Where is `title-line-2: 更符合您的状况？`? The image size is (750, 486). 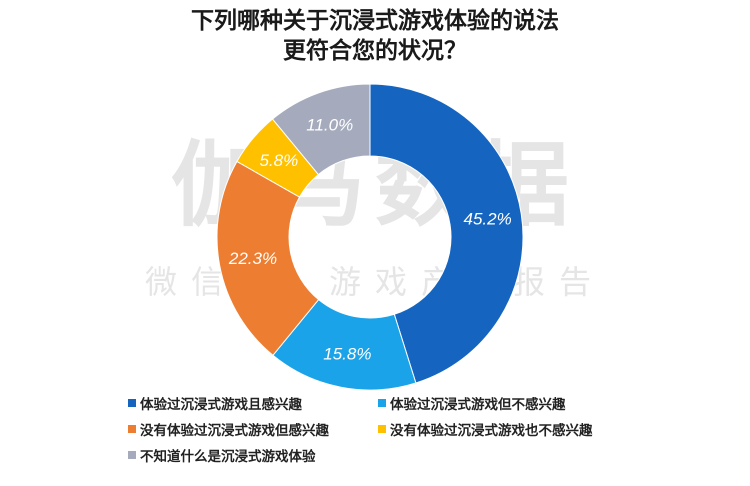
title-line-2: 更符合您的状况？ is located at coordinates (375, 51).